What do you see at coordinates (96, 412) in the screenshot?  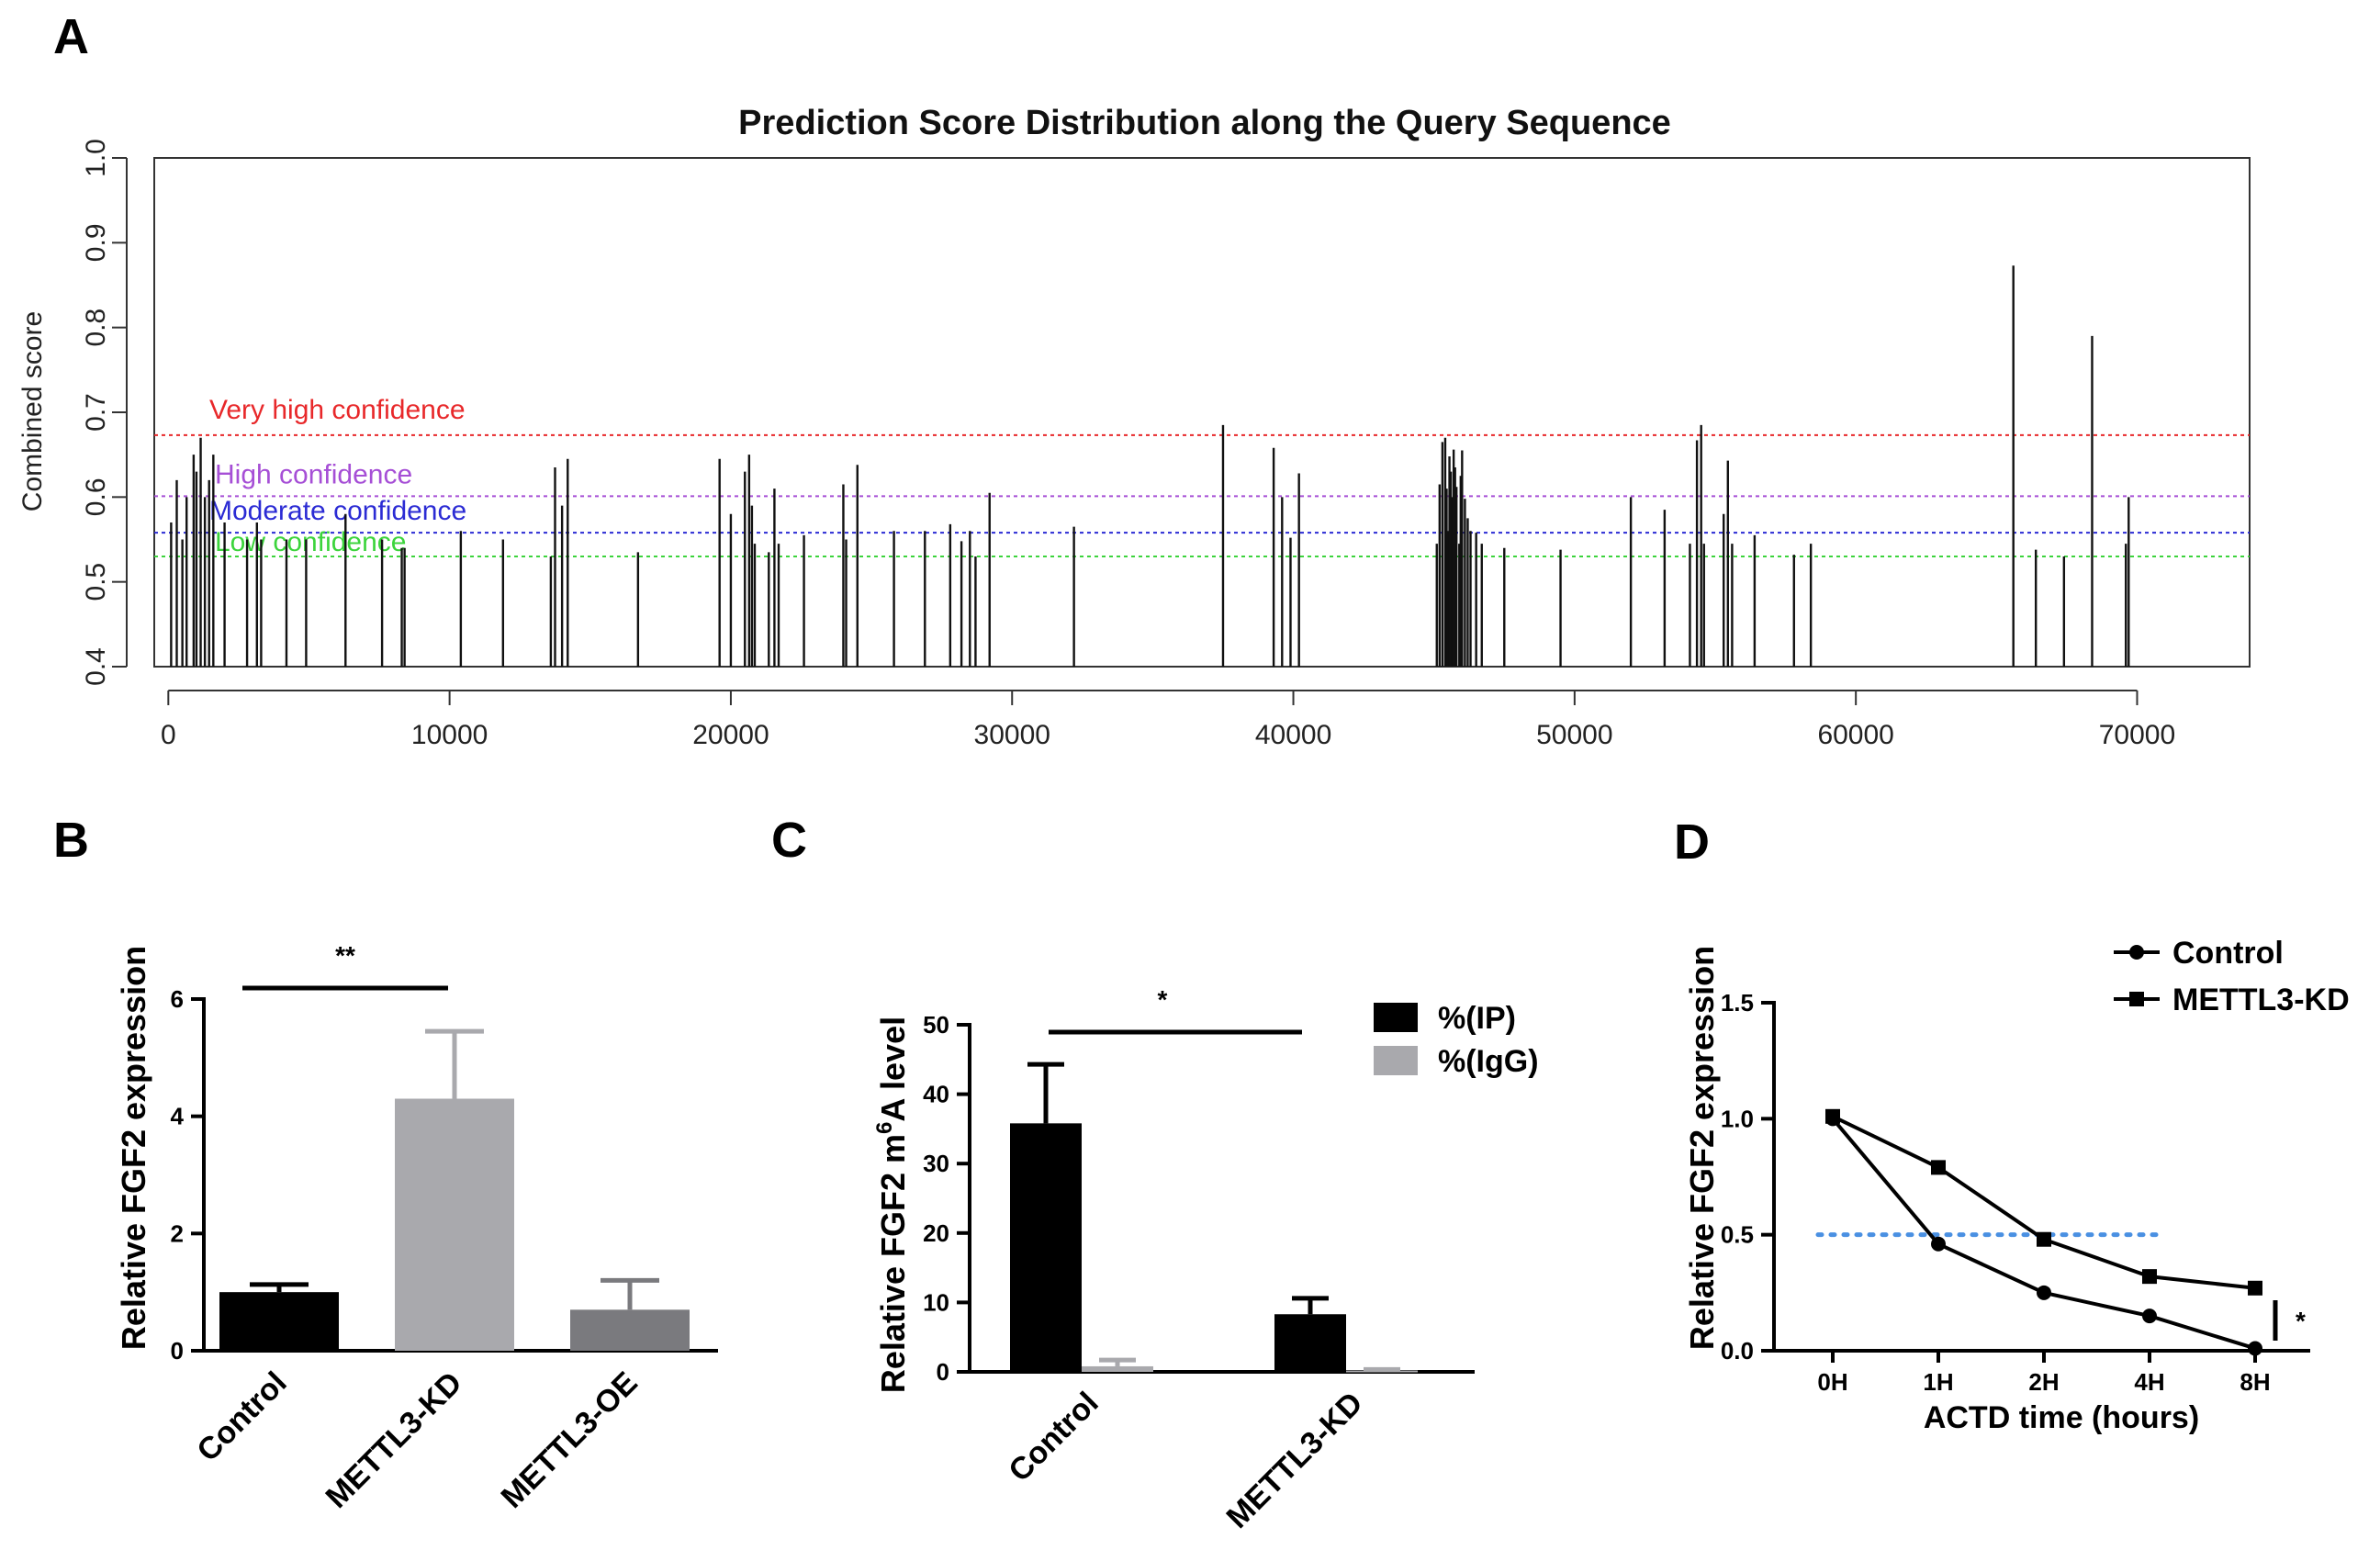 I see `chart-a-ytick-label: 0.7` at bounding box center [96, 412].